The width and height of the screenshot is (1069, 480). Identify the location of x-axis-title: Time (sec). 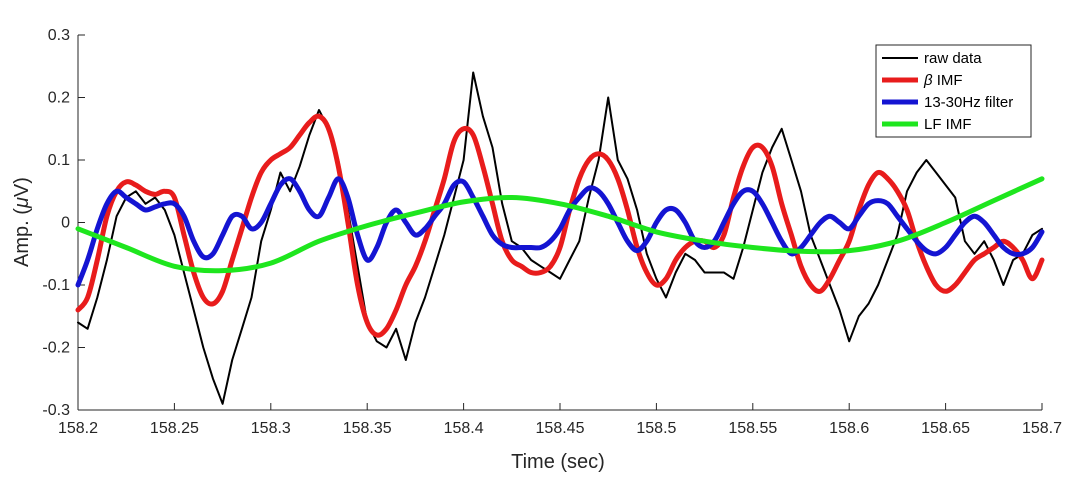
(558, 462).